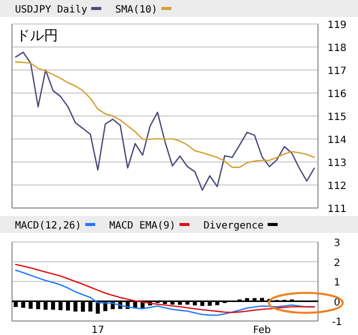 The image size is (358, 335). What do you see at coordinates (48, 226) in the screenshot?
I see `legend-label: MACD(12,26)` at bounding box center [48, 226].